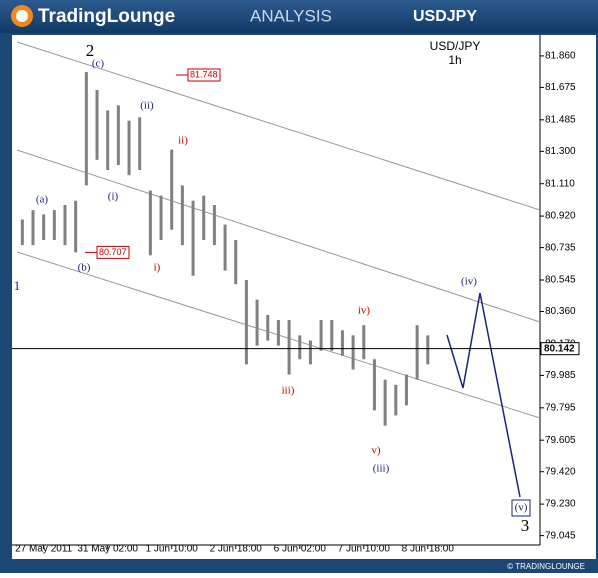  I want to click on wave-label: (v), so click(521, 508).